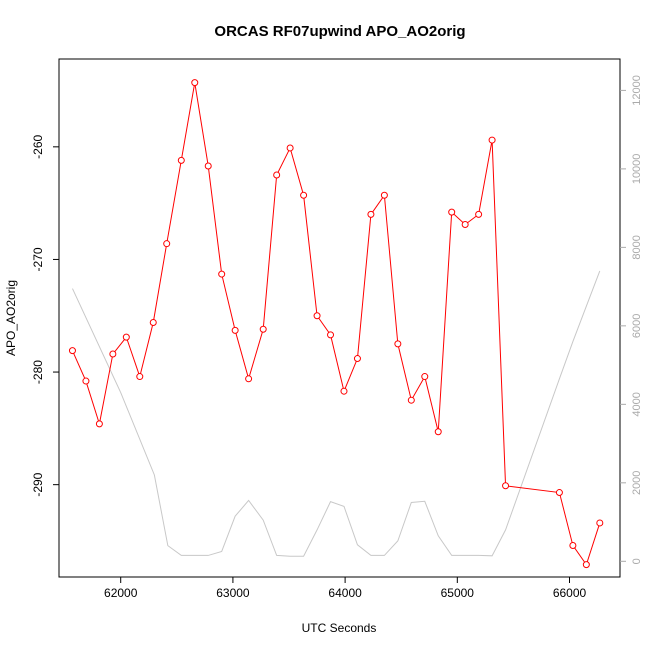 Image resolution: width=650 pixels, height=650 pixels. Describe the element at coordinates (637, 483) in the screenshot. I see `y2-tick-label: 2000` at that location.